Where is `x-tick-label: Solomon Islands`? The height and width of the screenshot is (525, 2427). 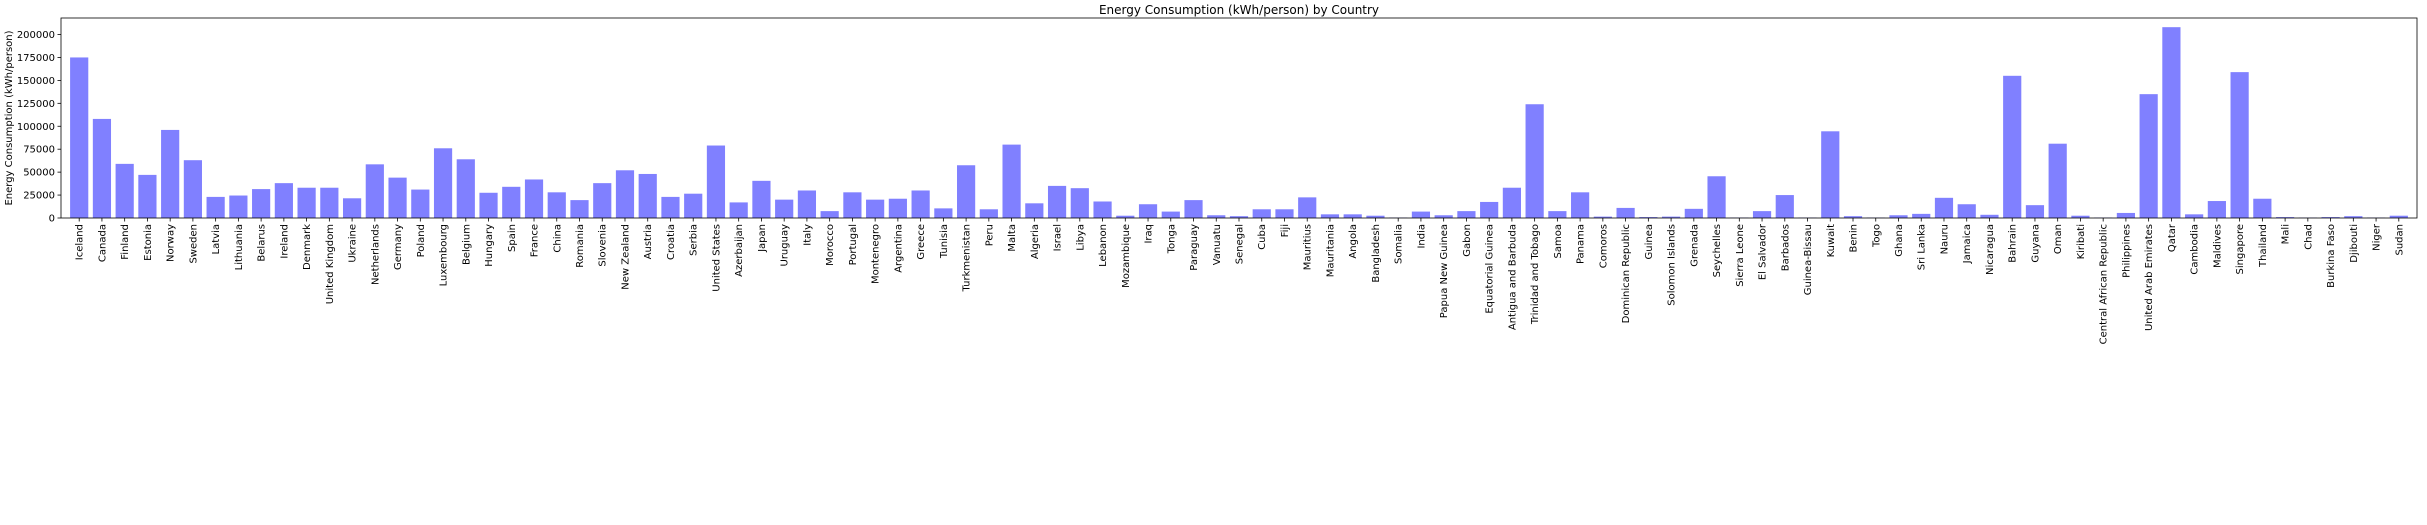
x-tick-label: Solomon Islands is located at coordinates (1672, 265).